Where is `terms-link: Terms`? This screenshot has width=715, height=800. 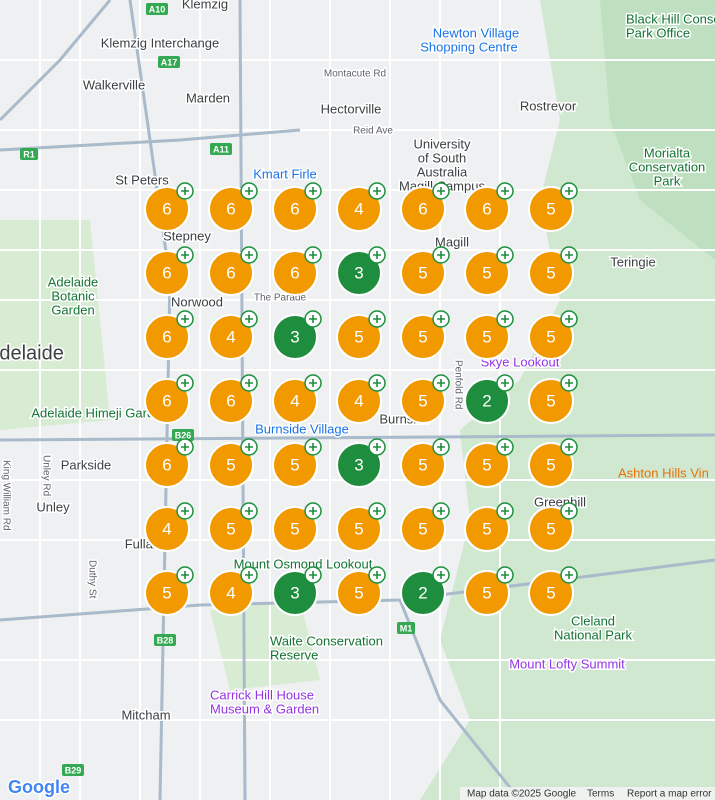 terms-link: Terms is located at coordinates (600, 794).